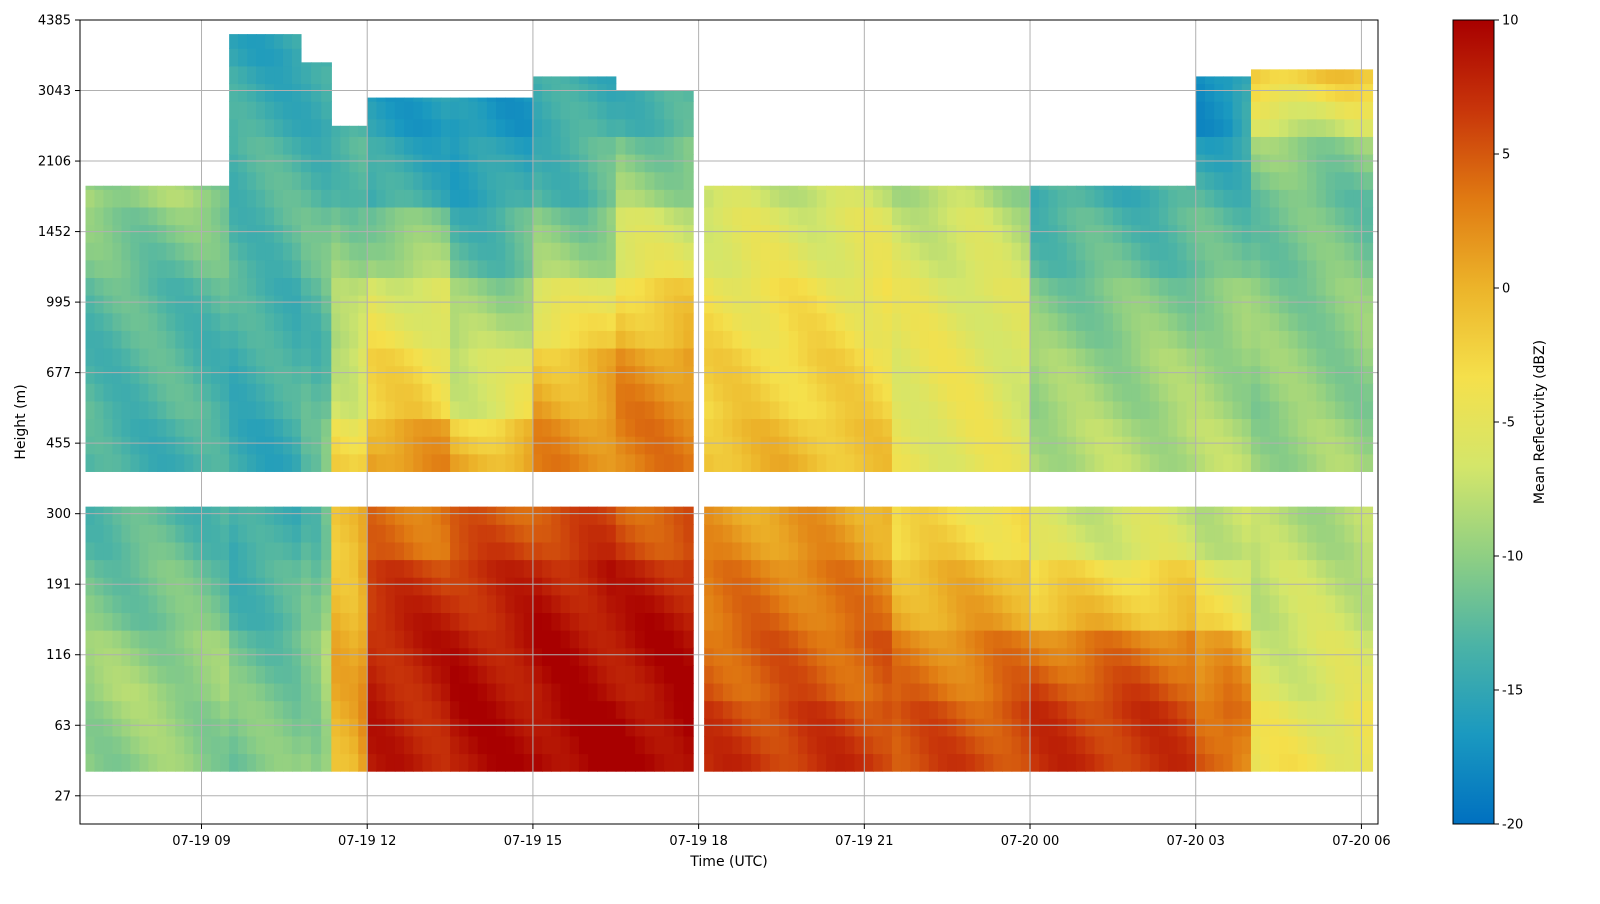 The height and width of the screenshot is (904, 1600). I want to click on y-tick-label: 63, so click(62, 726).